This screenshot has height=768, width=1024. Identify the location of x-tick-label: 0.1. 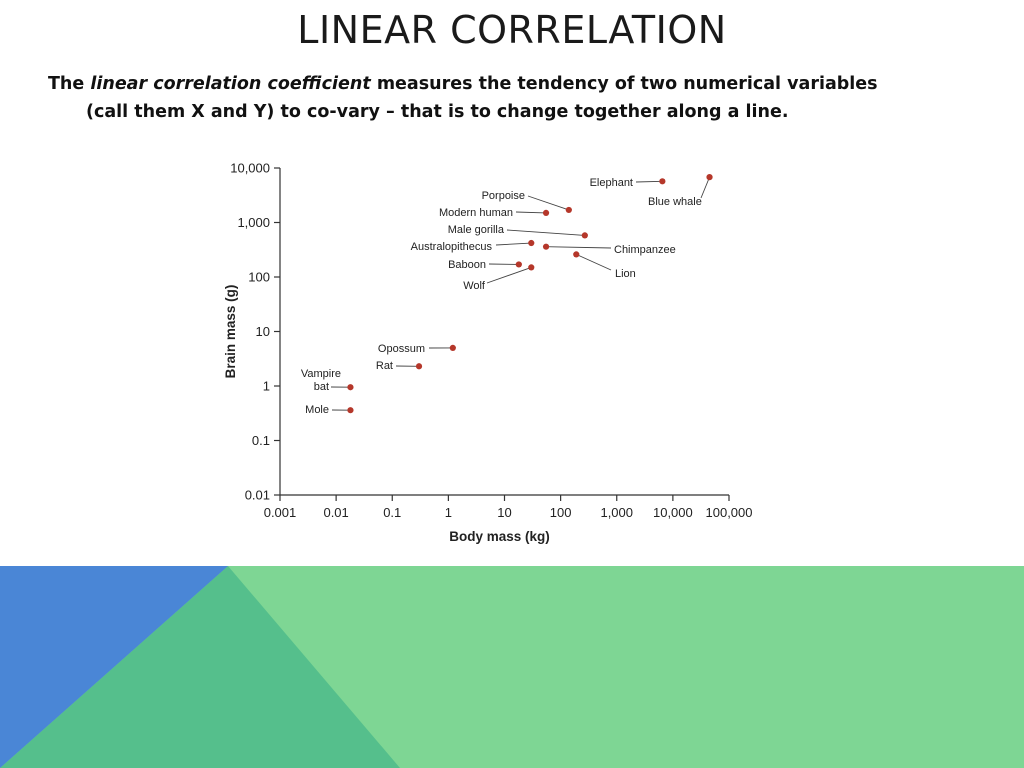
(392, 512).